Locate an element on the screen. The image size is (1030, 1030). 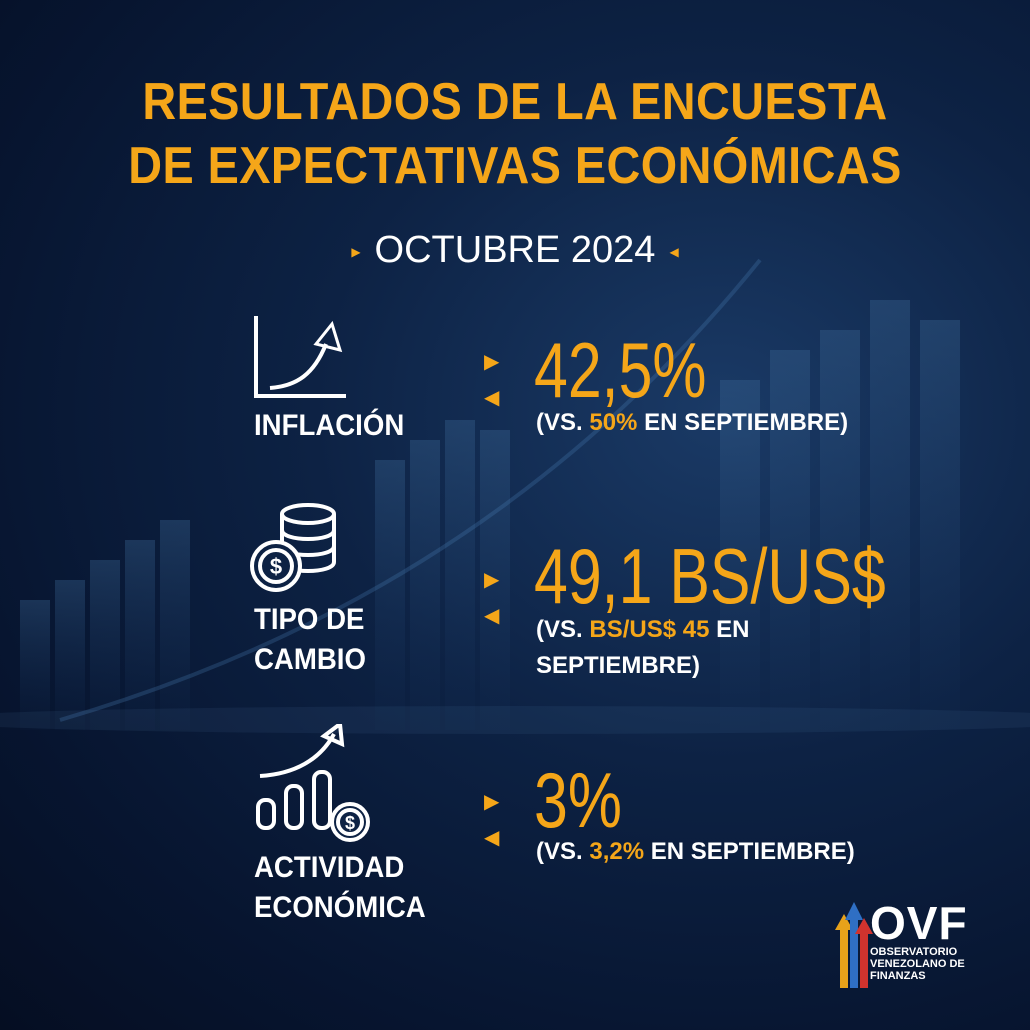
exchange-rate-compare: (VS. BS/US$ 45 EN SEPTIEMBRE) is located at coordinates (643, 647).